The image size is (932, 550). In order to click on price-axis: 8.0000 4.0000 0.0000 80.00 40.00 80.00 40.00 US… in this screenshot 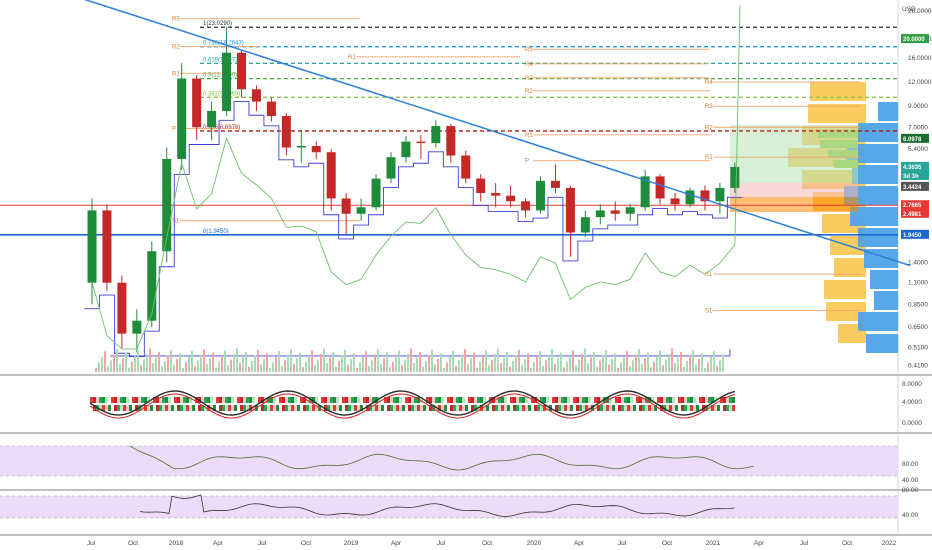, I will do `click(916, 262)`.